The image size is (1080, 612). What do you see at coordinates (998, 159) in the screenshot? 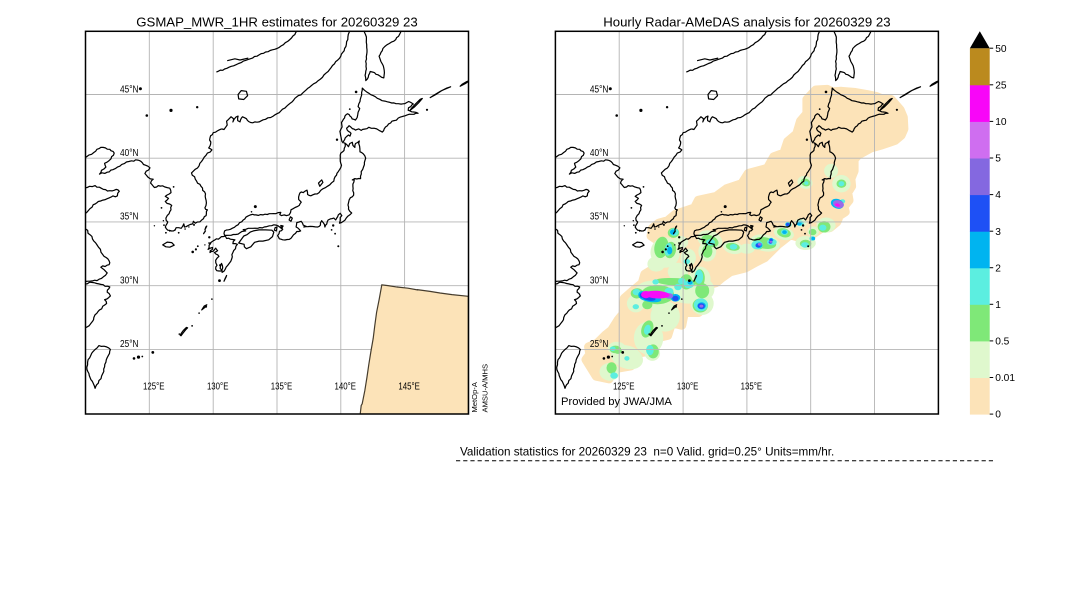
I see `svg-text: 5` at bounding box center [998, 159].